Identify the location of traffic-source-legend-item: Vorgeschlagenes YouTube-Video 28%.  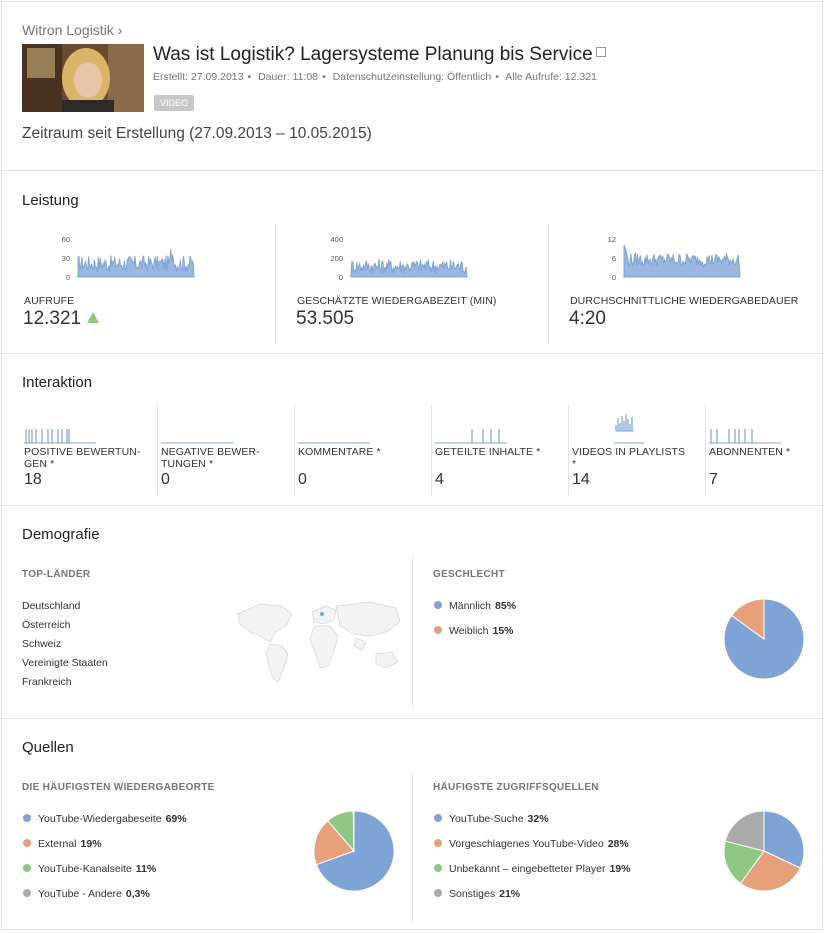
(531, 844).